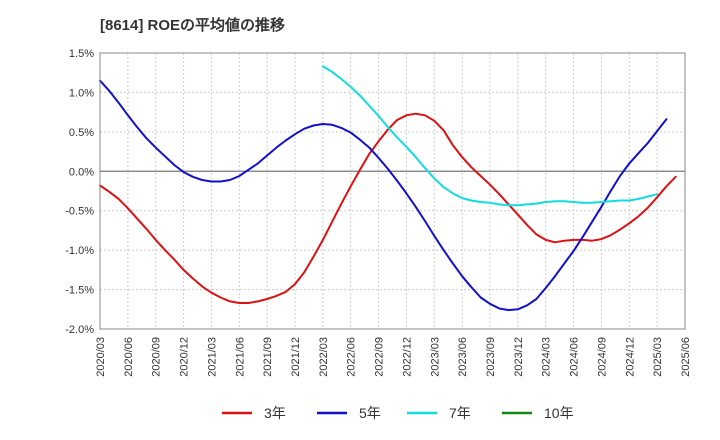  Describe the element at coordinates (686, 357) in the screenshot. I see `x-tick-label: 2025/06` at that location.